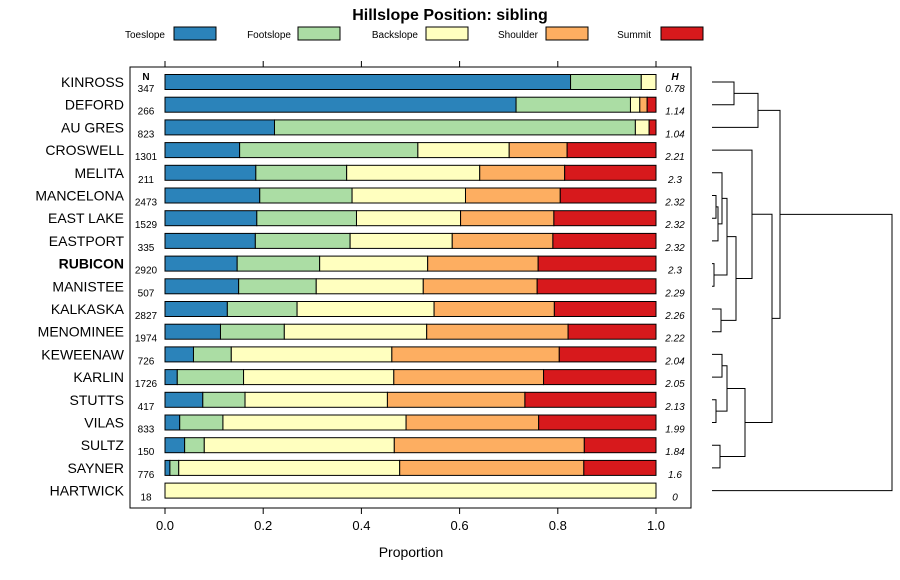 This screenshot has width=900, height=580. I want to click on x-tick-label-0-6: 0.6, so click(460, 525).